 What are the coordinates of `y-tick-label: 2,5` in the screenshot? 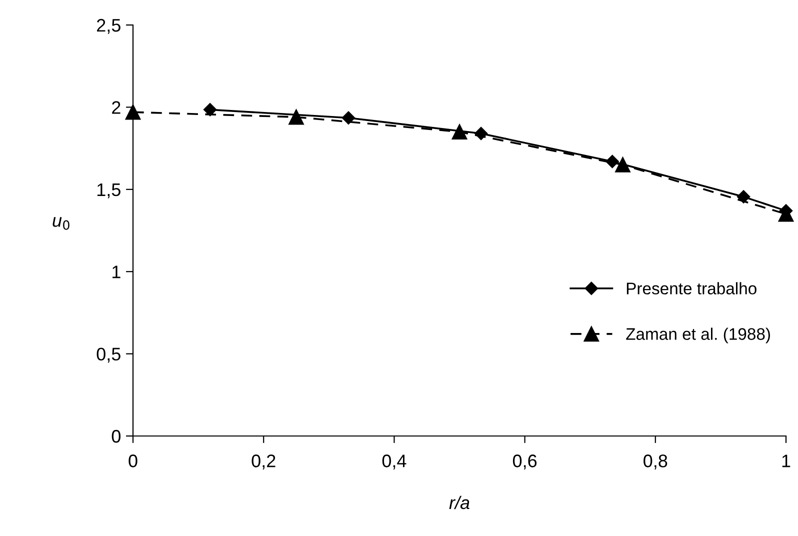 It's located at (108, 26).